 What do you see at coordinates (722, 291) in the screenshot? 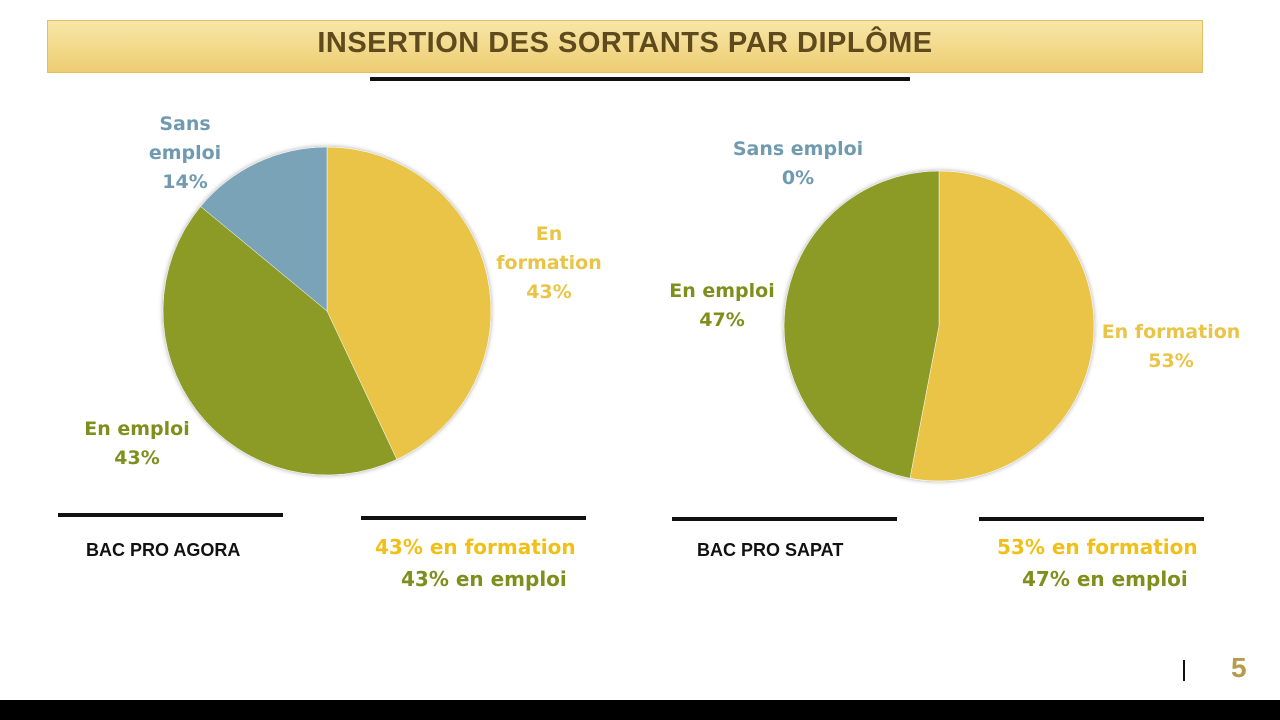
I see `pie2-label-emploi-line1: En emploi` at bounding box center [722, 291].